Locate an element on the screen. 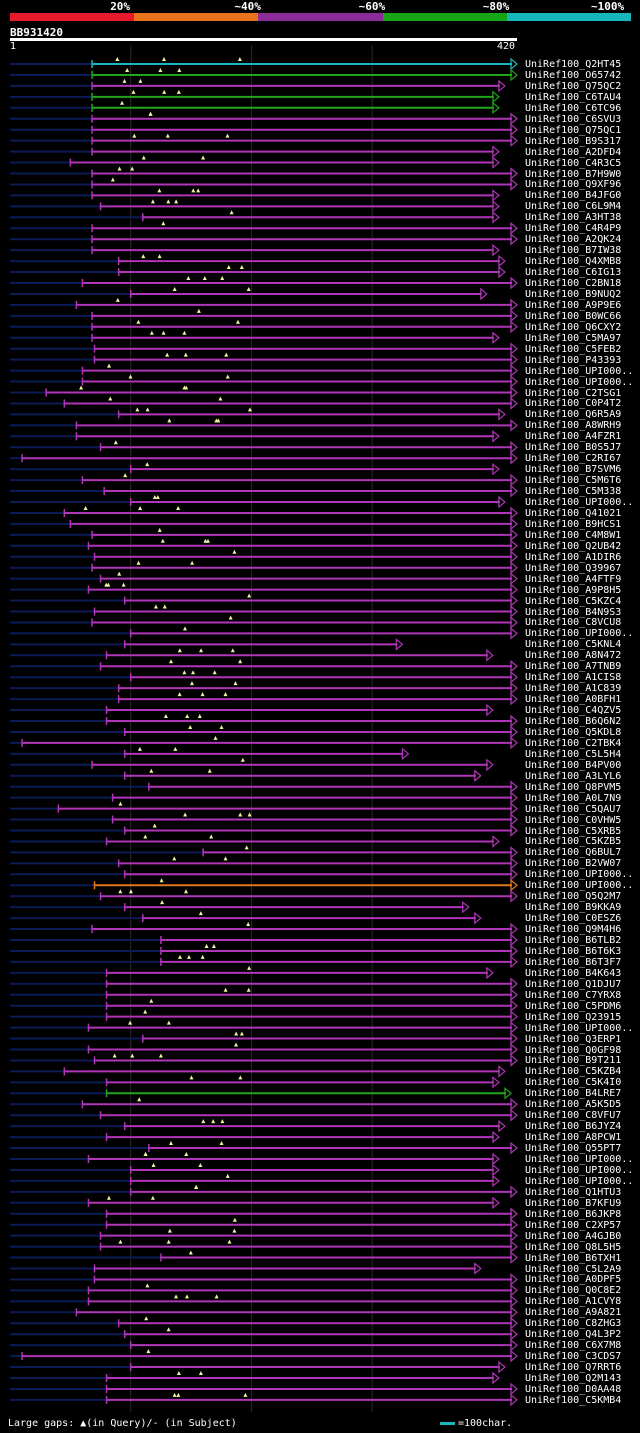 The width and height of the screenshot is (640, 1433). hit-label: UniRef100_C2BN18 is located at coordinates (573, 283).